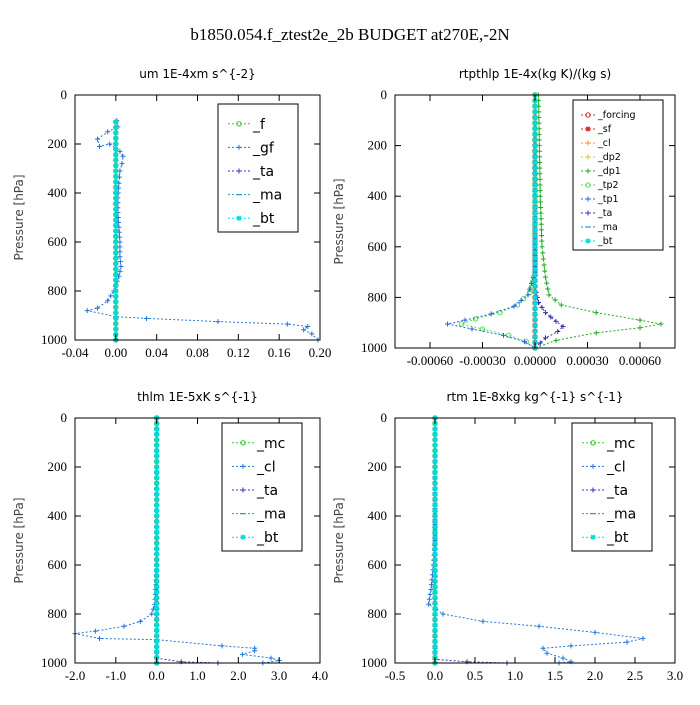 This screenshot has width=700, height=705. I want to click on x-tick-label: 1.5, so click(555, 675).